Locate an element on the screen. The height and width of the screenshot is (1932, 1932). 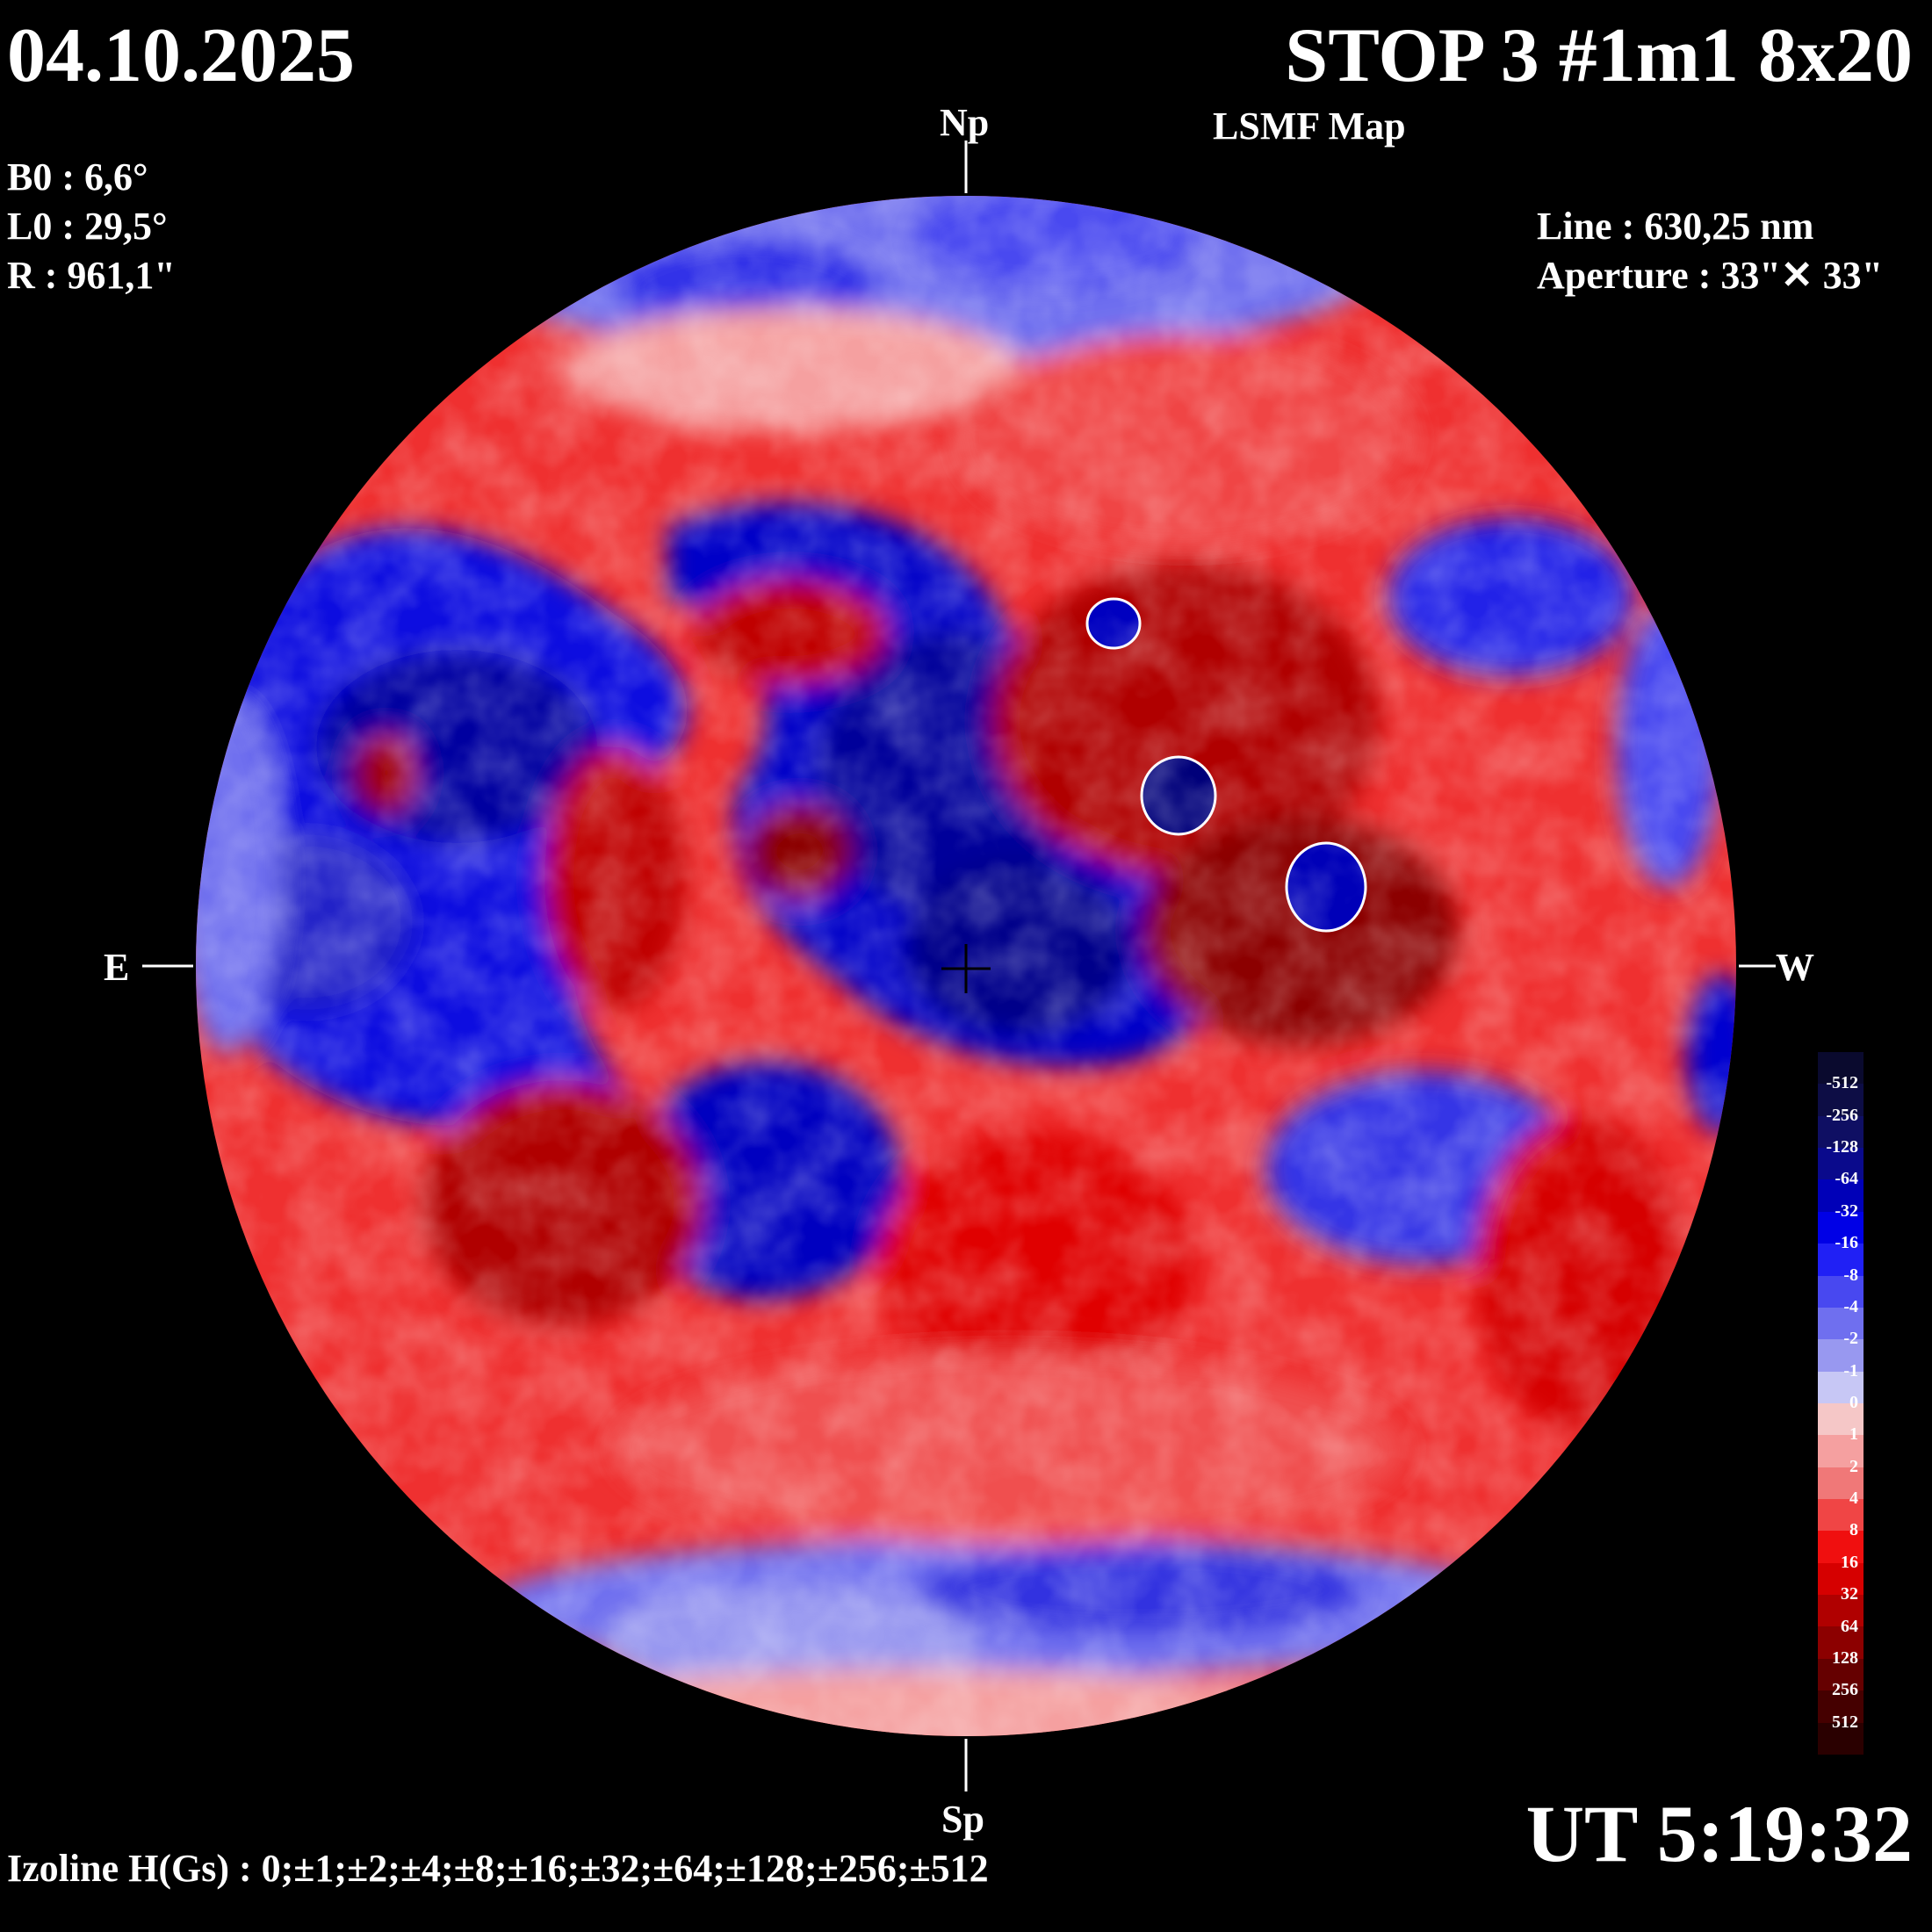
color-scale-label: -512 is located at coordinates (1842, 1083).